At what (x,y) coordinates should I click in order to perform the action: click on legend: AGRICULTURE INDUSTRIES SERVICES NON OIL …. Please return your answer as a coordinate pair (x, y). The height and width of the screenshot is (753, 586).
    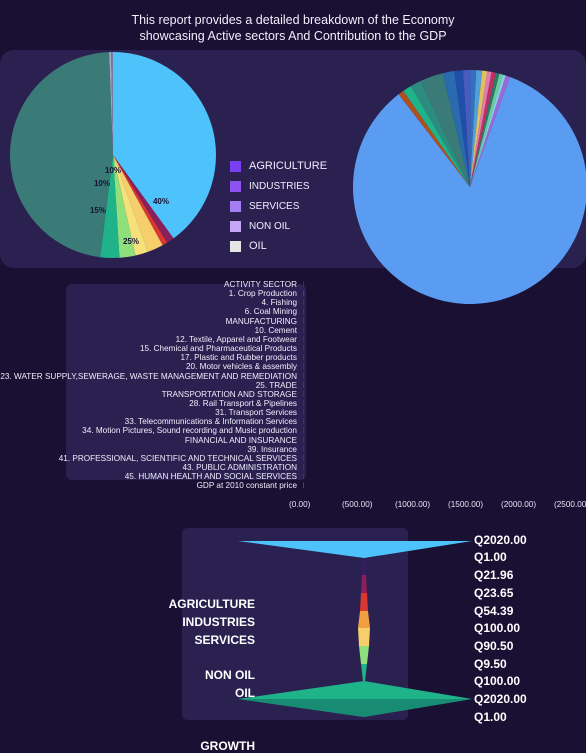
    Looking at the image, I should click on (278, 206).